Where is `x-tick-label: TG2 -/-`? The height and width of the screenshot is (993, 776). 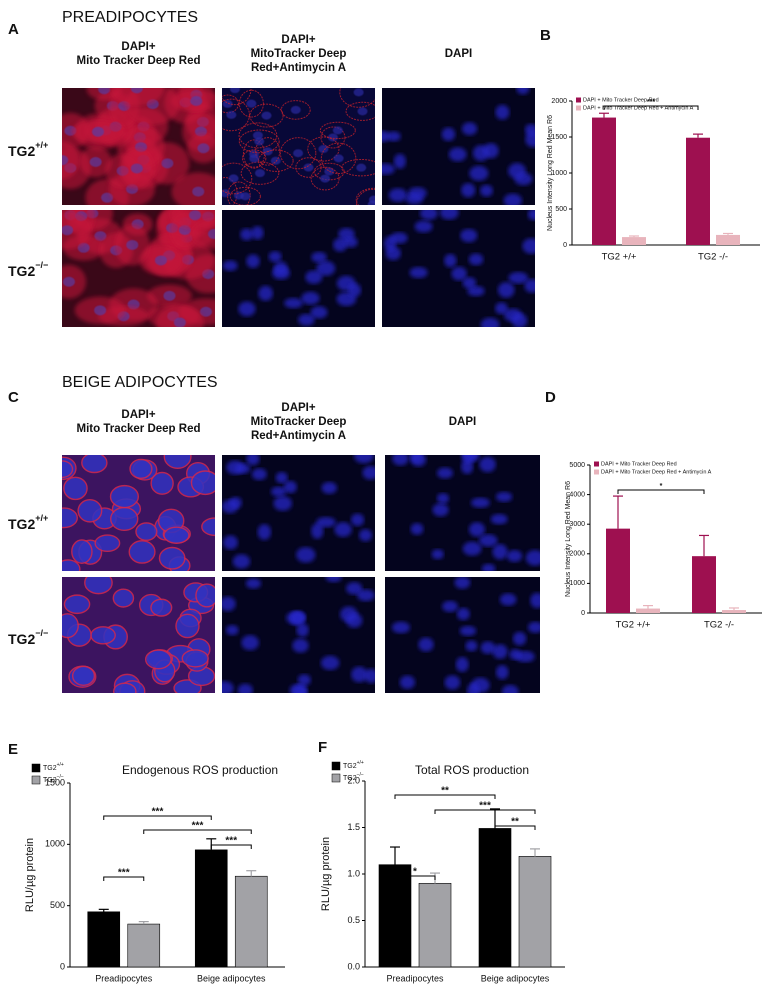
x-tick-label: TG2 -/- is located at coordinates (719, 625).